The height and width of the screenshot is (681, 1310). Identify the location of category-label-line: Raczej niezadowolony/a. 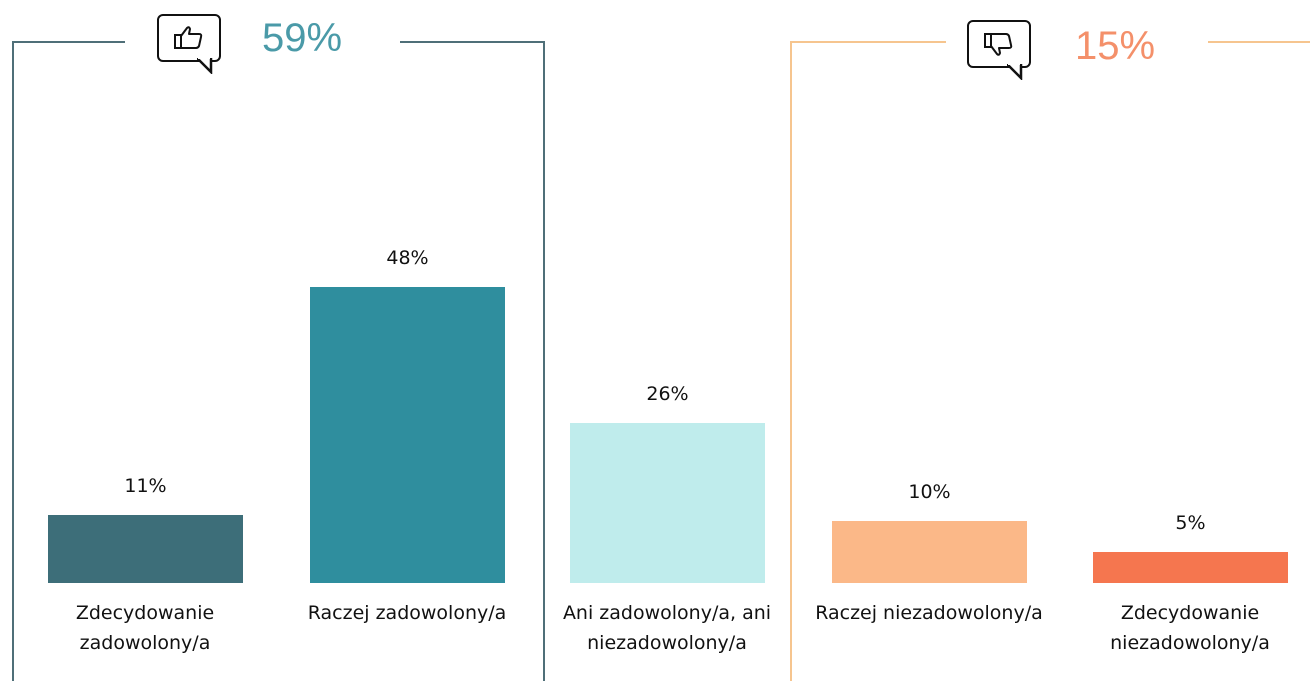
(929, 613).